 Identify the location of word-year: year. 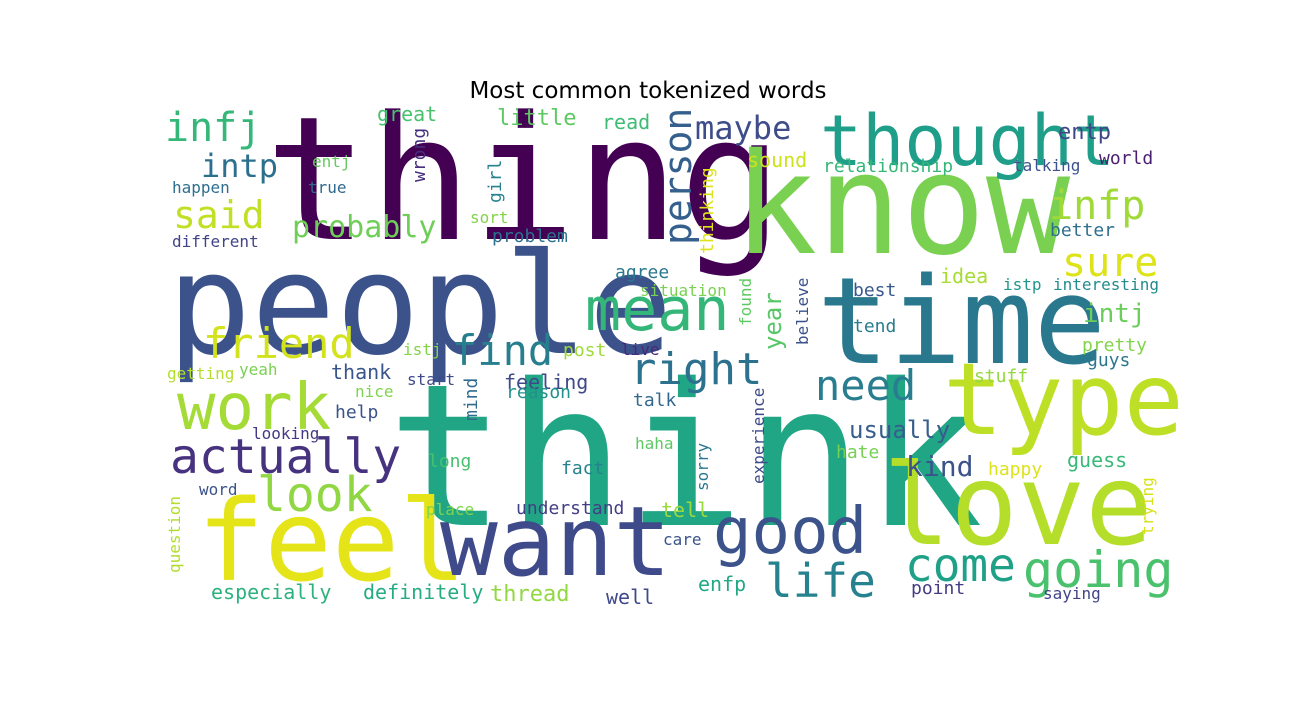
(773, 320).